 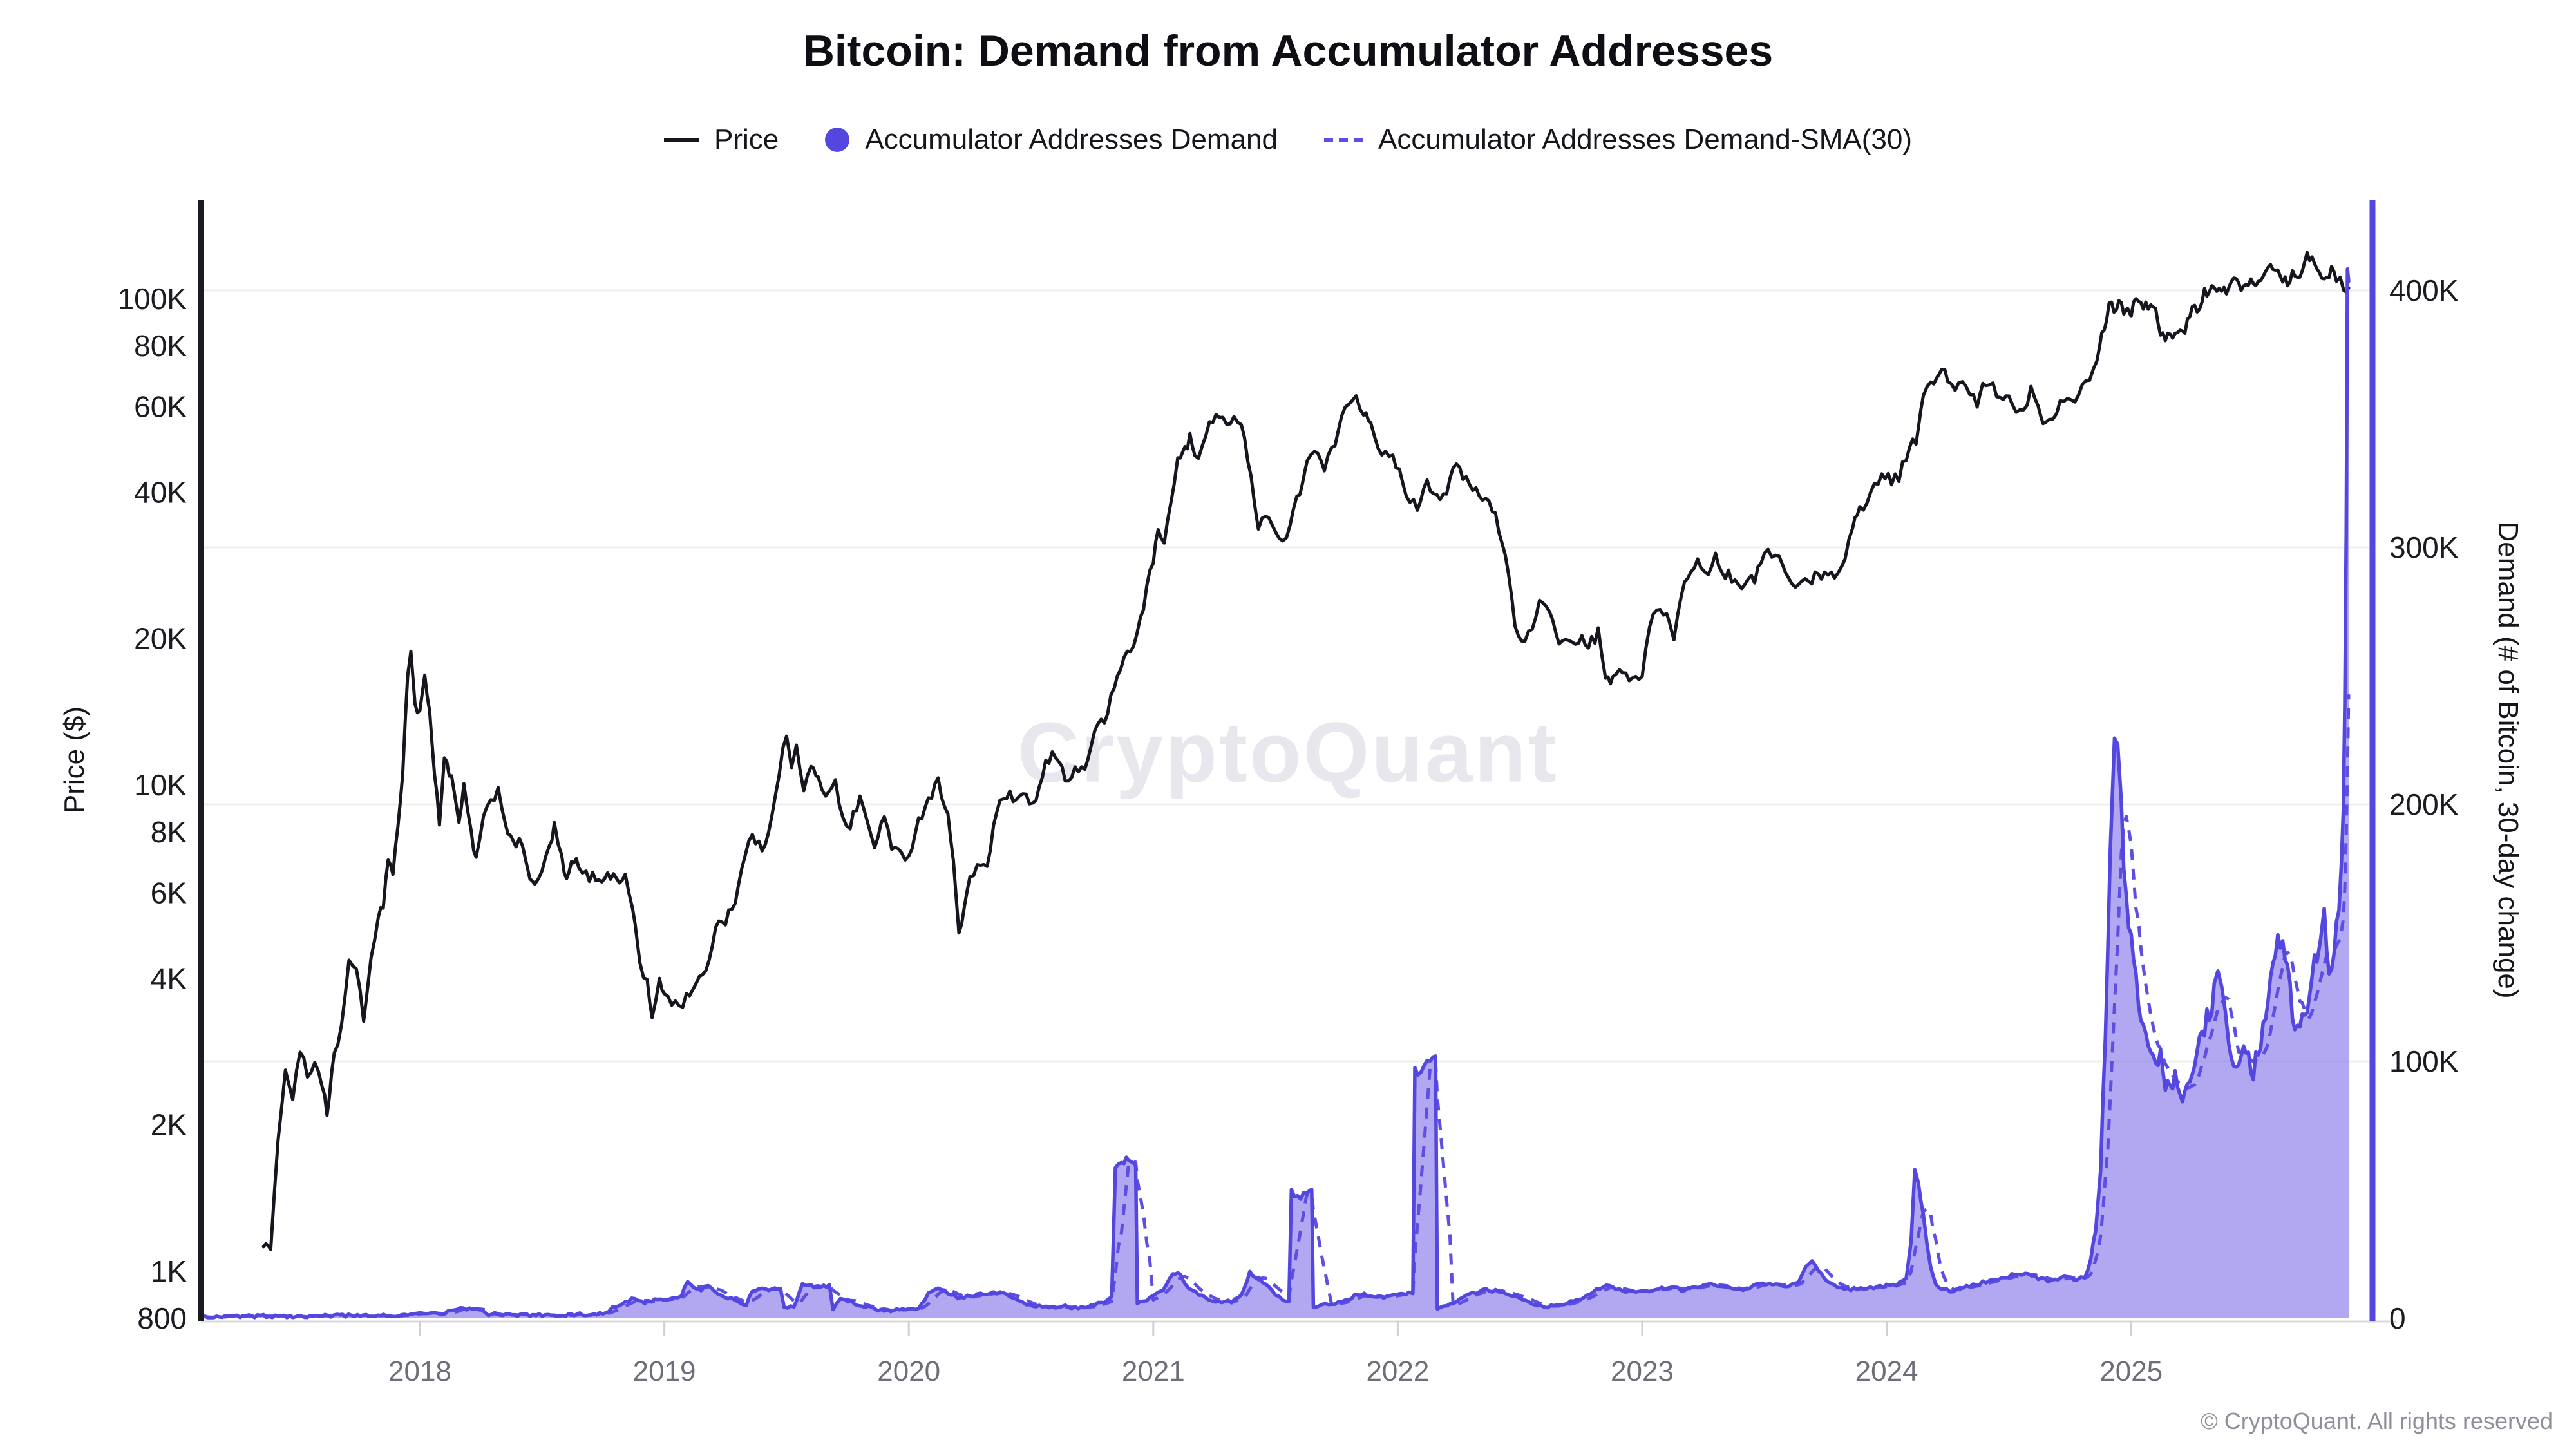 I want to click on left-tick-label: 40K, so click(x=160, y=492).